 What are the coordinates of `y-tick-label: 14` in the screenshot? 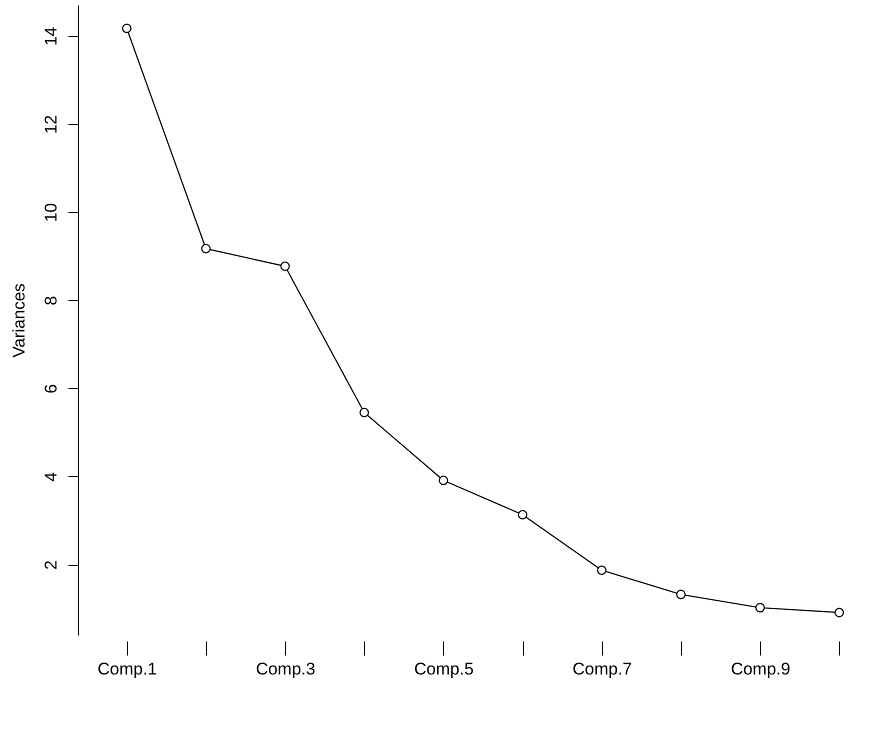 It's located at (51, 36).